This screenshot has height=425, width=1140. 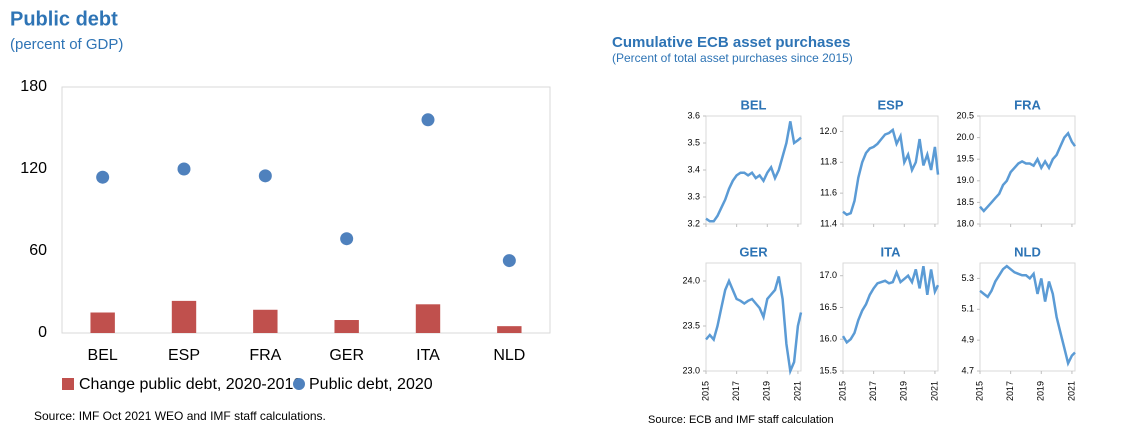 I want to click on source-note: Source: ECB and IMF staff calculation, so click(x=741, y=419).